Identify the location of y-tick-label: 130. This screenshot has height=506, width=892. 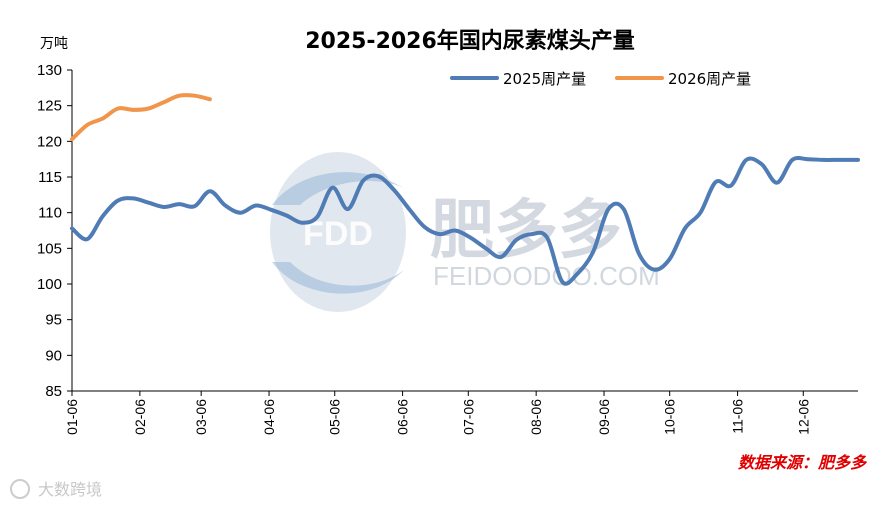
(49, 70).